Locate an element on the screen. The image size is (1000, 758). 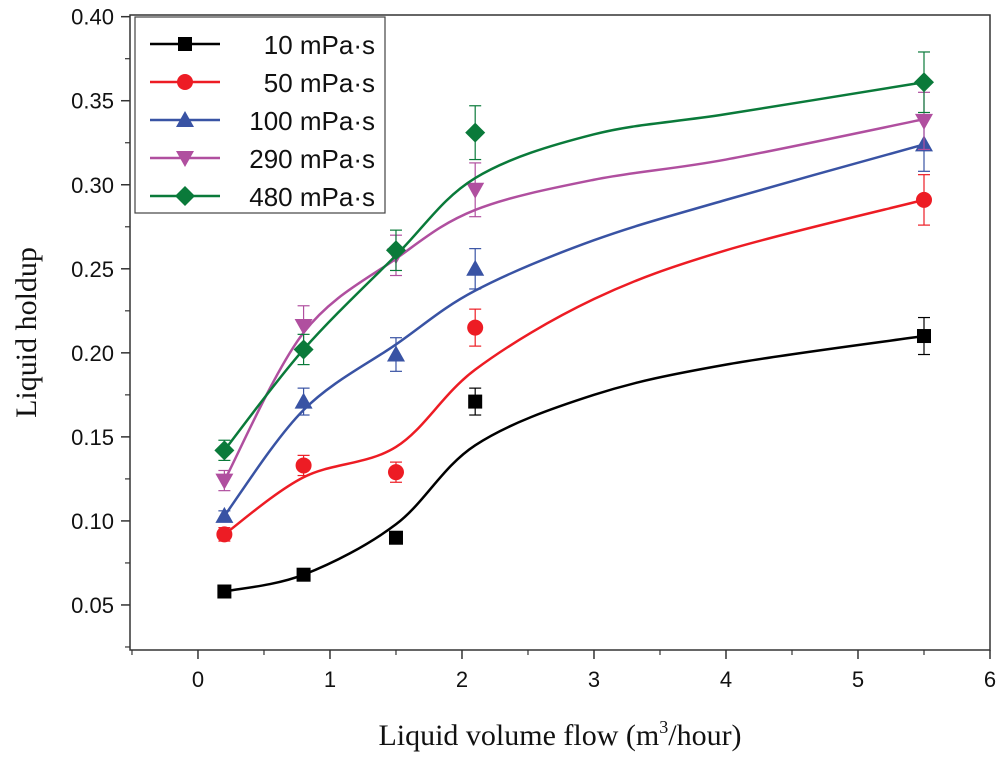
y-tick-label: 0.40 is located at coordinates (92, 17).